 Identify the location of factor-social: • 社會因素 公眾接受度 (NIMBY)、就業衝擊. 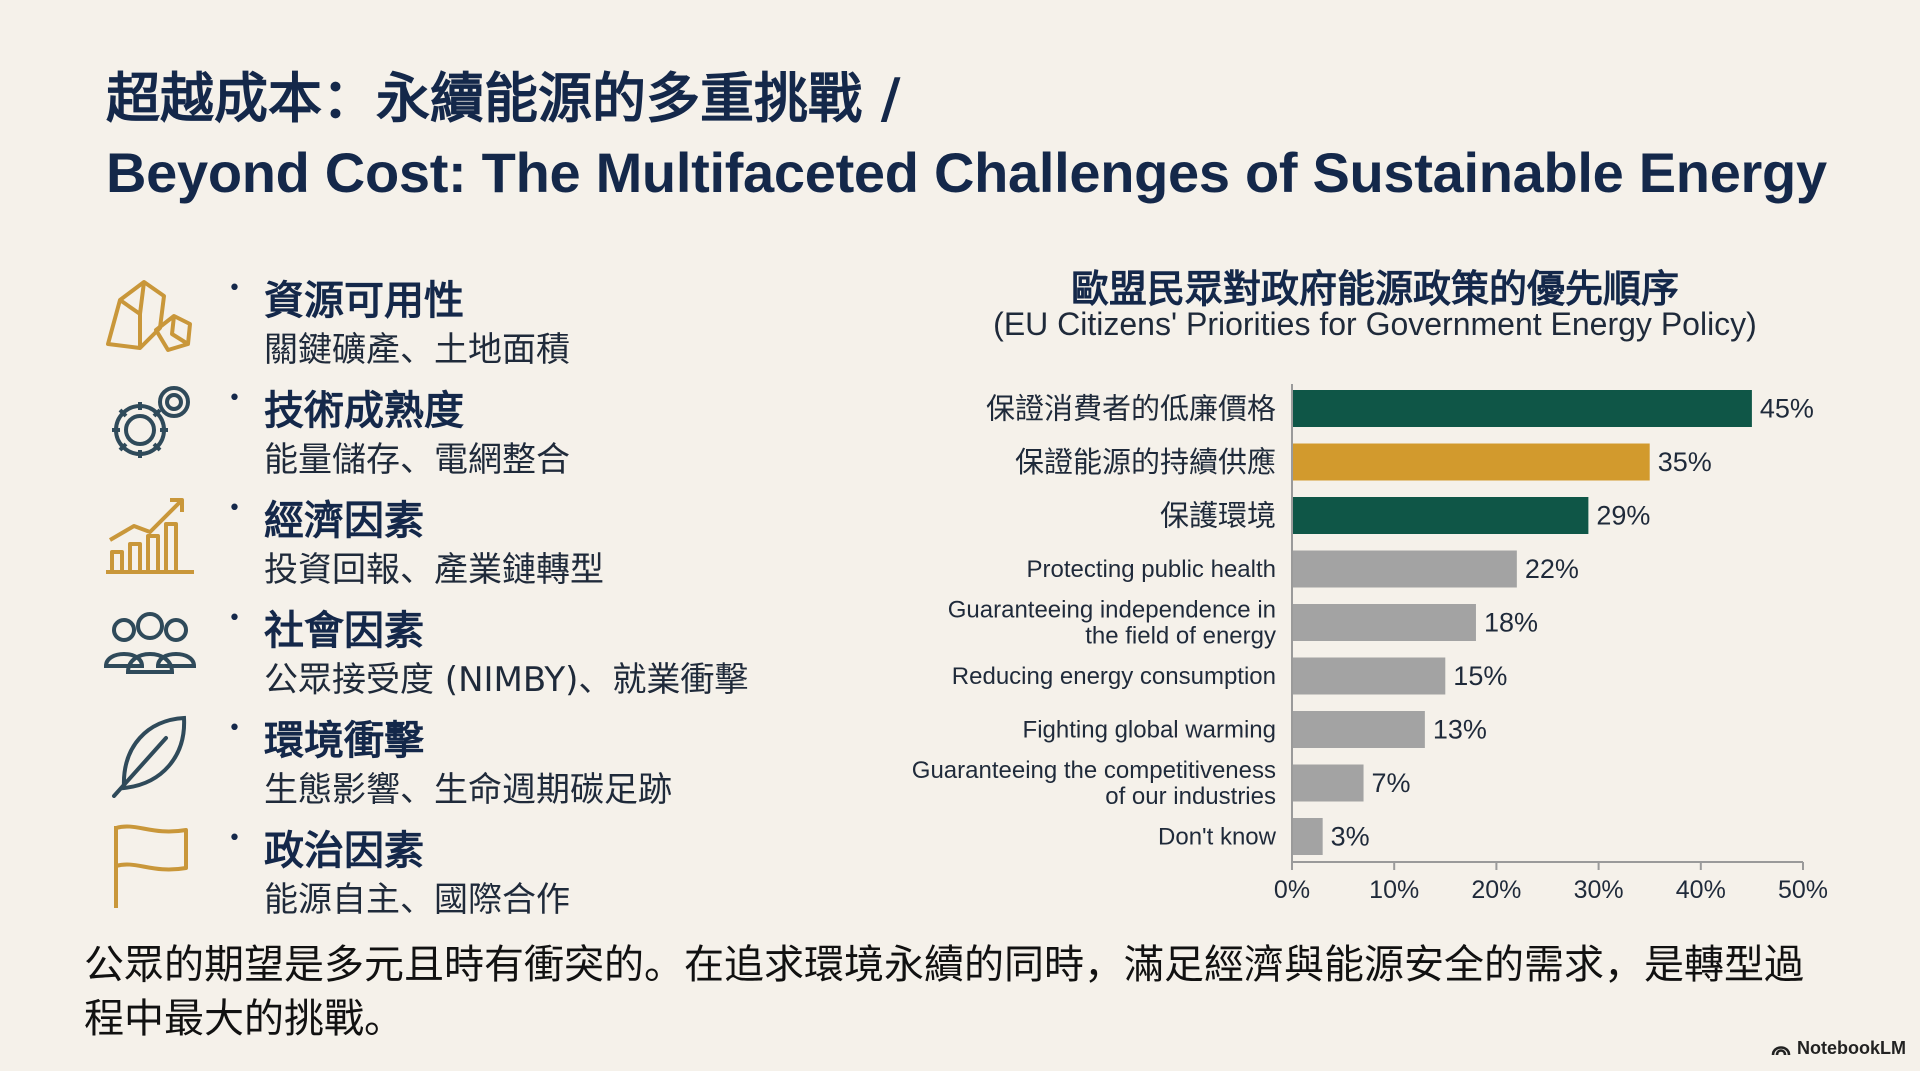
(450, 655).